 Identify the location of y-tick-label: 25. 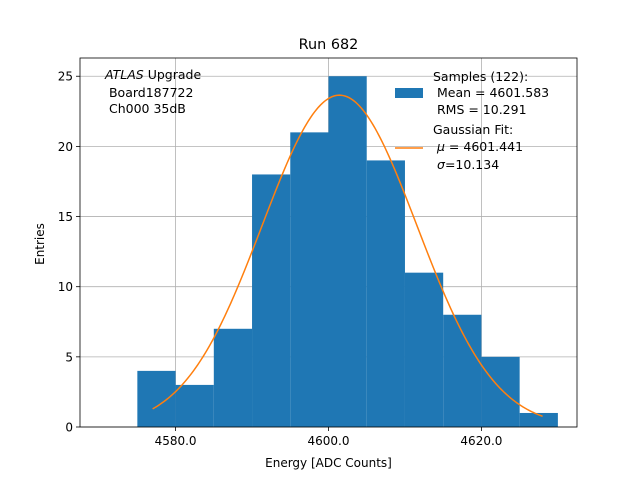
(65, 77).